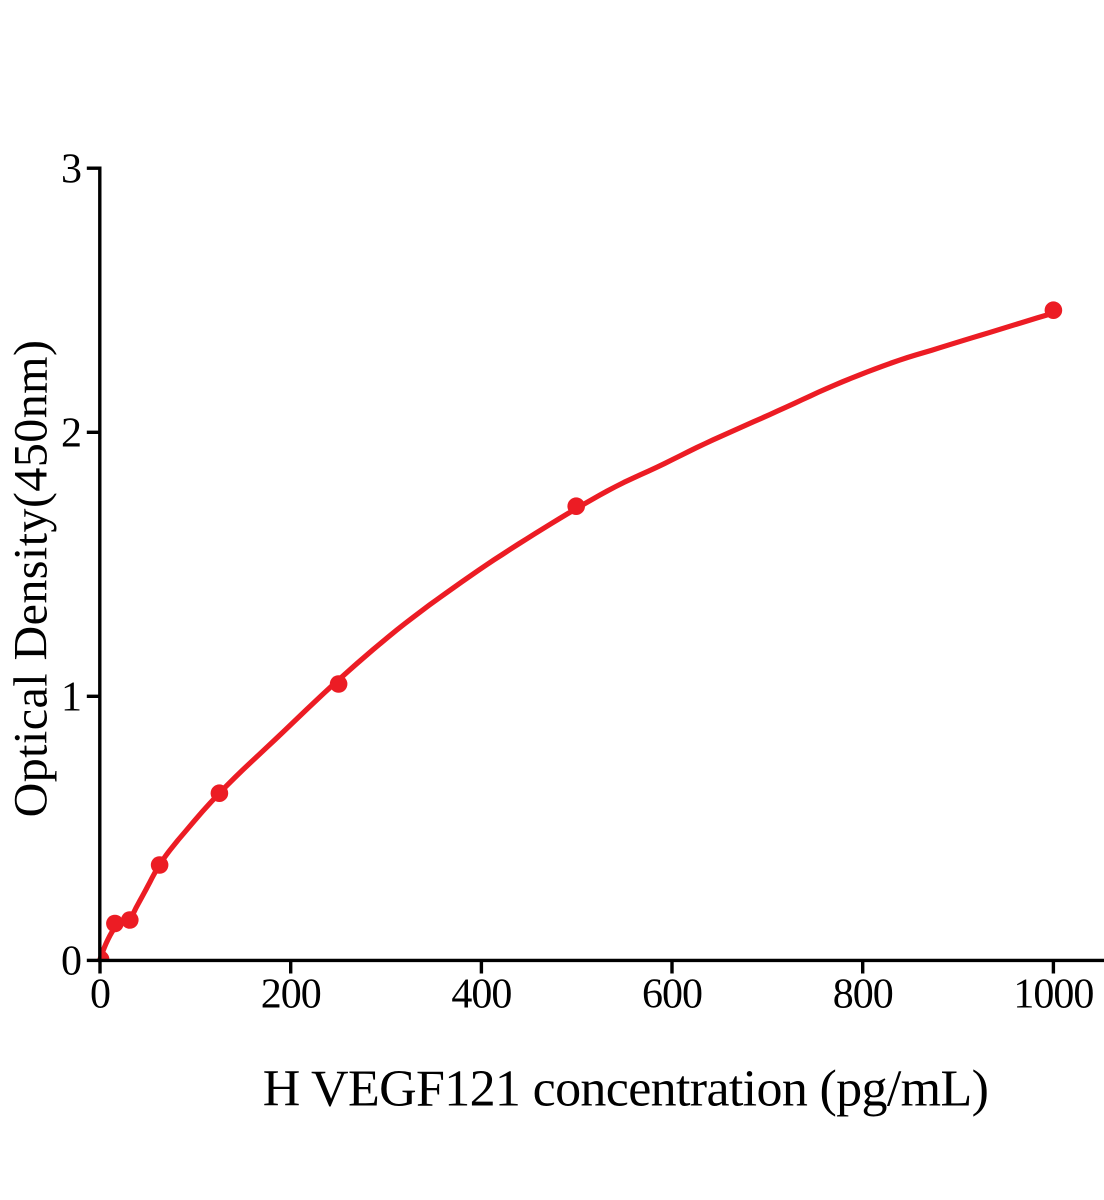 The width and height of the screenshot is (1104, 1200). What do you see at coordinates (291, 995) in the screenshot?
I see `svg-text: 200` at bounding box center [291, 995].